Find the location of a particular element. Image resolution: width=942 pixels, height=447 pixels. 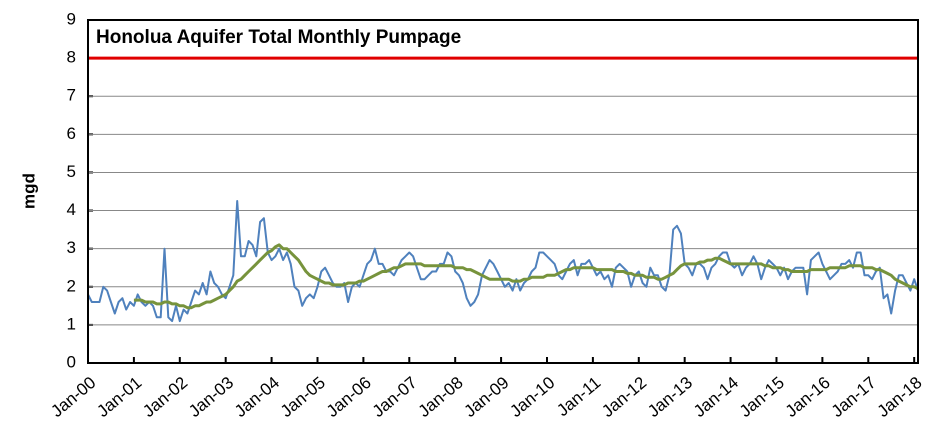

x-tick-label: Jan-12 is located at coordinates (624, 397).